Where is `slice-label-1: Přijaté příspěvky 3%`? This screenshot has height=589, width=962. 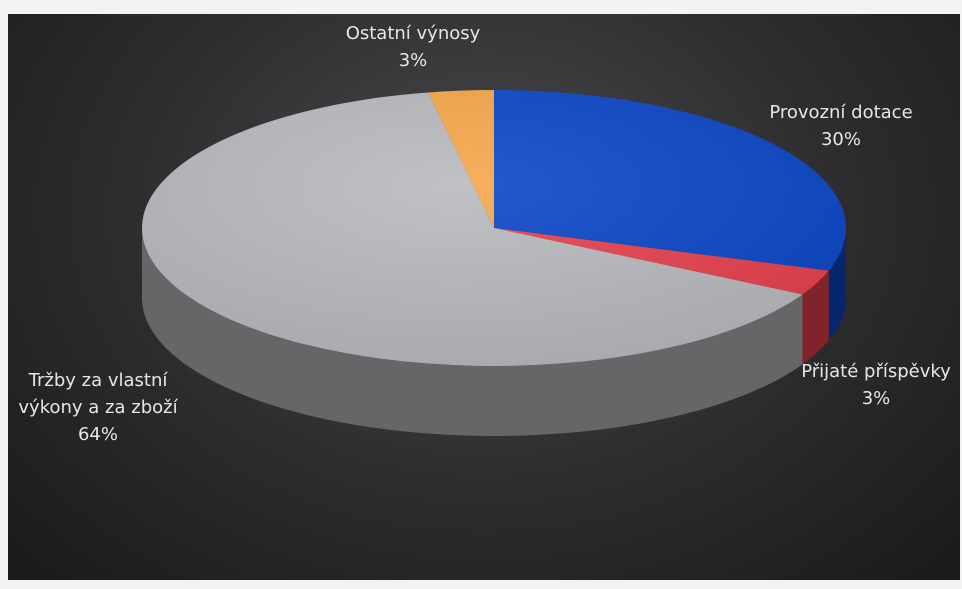 slice-label-1: Přijaté příspěvky 3% is located at coordinates (876, 385).